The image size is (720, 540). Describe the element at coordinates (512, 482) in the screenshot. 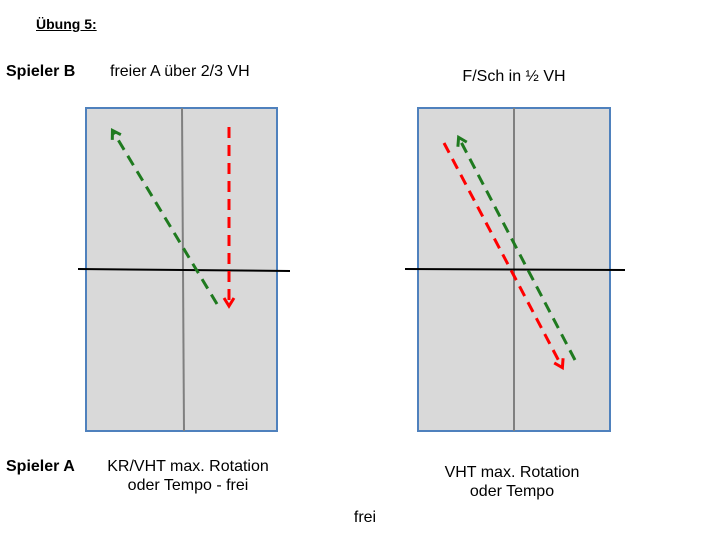

I see `right-table-bottom-text: VHT max. Rotation oder Tempo` at that location.